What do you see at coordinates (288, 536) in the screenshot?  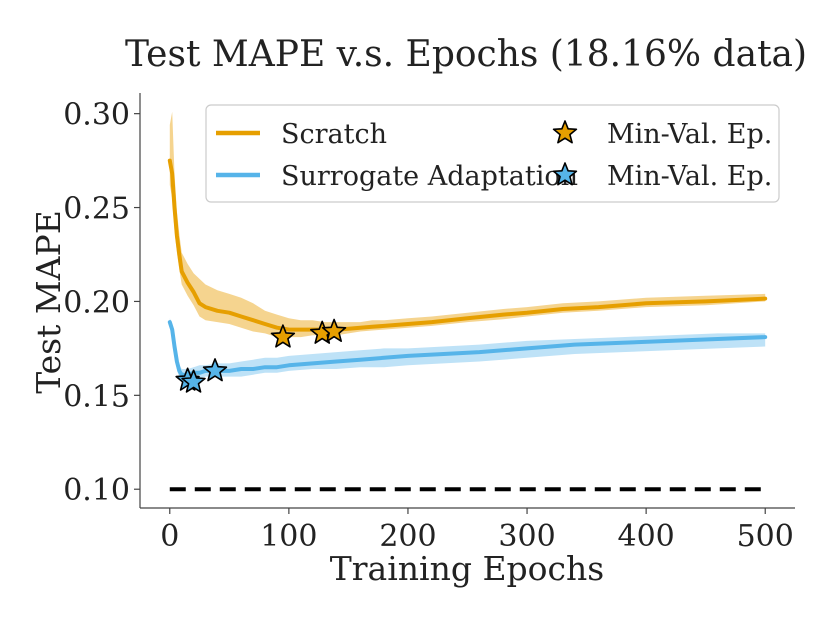 I see `x-tick-label: 100` at bounding box center [288, 536].